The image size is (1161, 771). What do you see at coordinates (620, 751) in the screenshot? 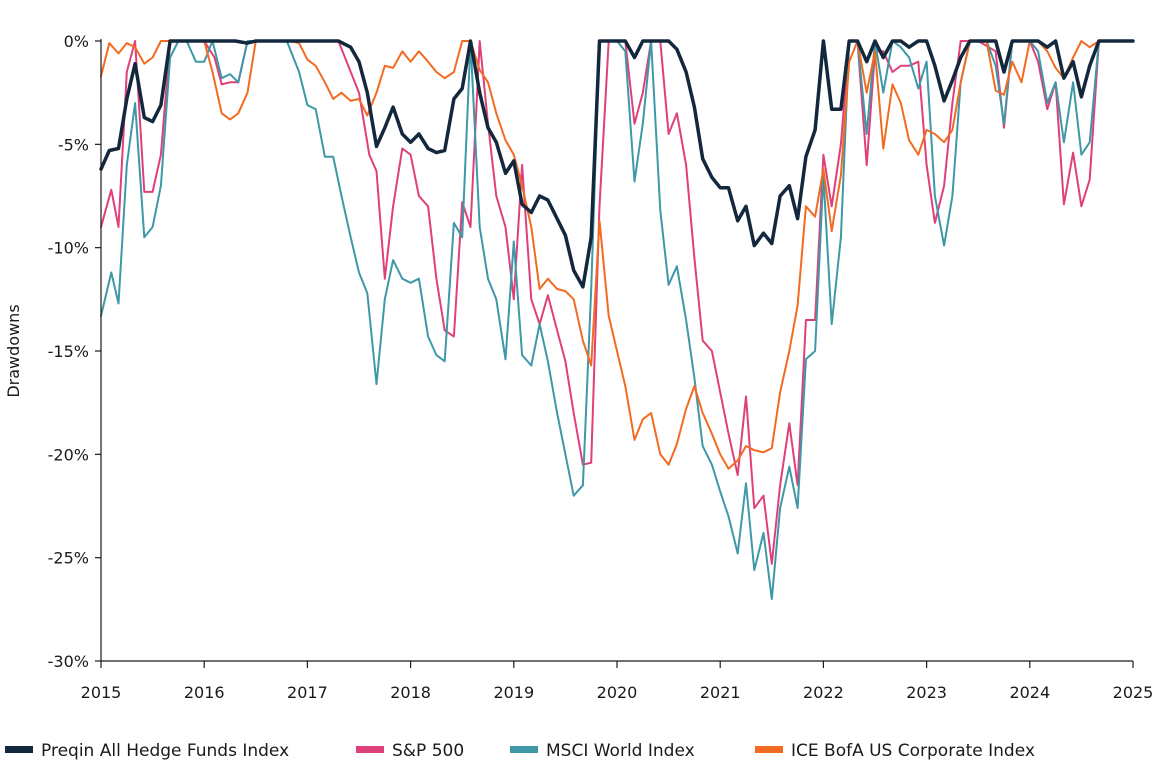
I see `legend-label-msci-world-index: MSCI World Index` at bounding box center [620, 751].